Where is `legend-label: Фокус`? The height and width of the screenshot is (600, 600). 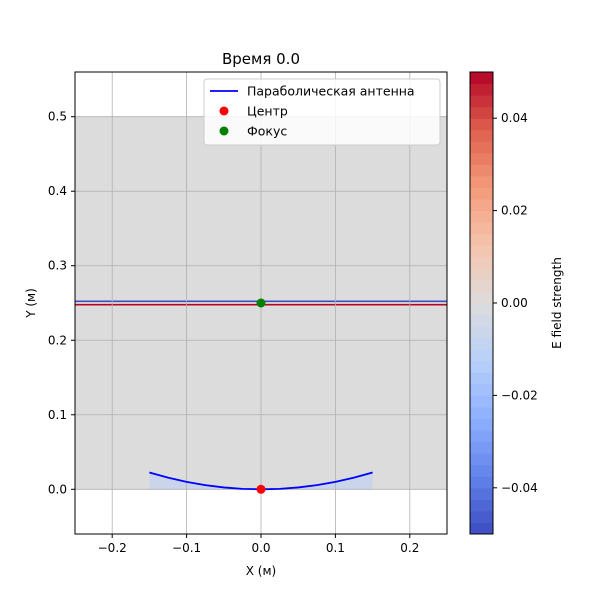 legend-label: Фокус is located at coordinates (267, 131).